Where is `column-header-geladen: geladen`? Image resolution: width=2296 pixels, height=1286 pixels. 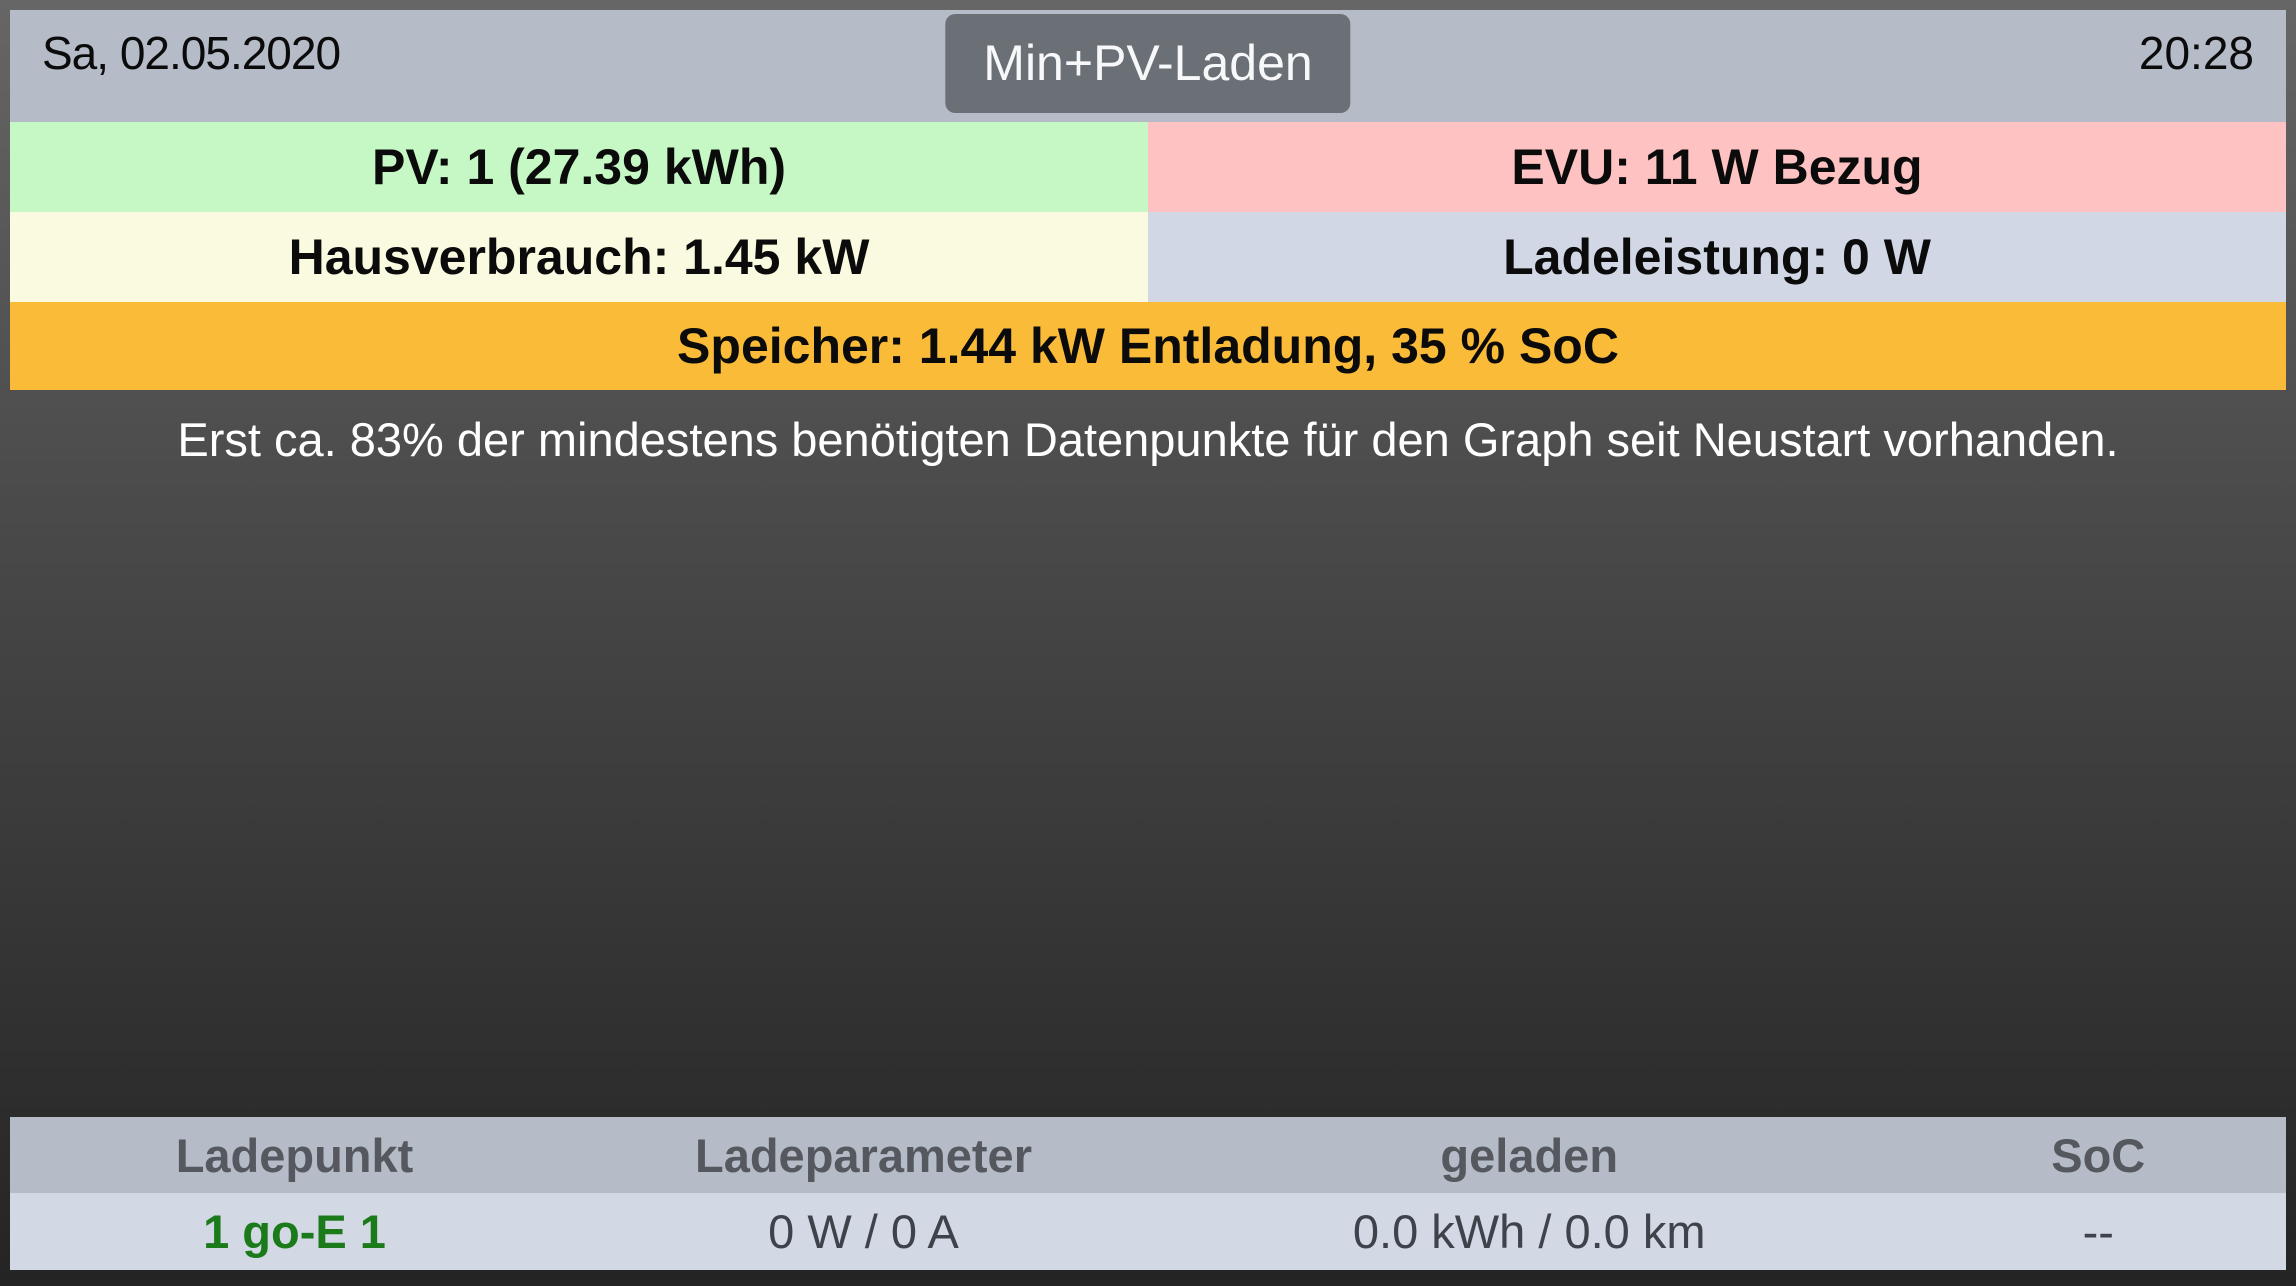 column-header-geladen: geladen is located at coordinates (1529, 1155).